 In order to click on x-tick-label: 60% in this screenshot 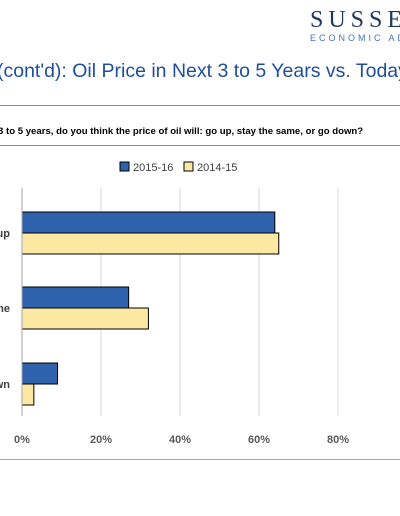, I will do `click(259, 440)`.